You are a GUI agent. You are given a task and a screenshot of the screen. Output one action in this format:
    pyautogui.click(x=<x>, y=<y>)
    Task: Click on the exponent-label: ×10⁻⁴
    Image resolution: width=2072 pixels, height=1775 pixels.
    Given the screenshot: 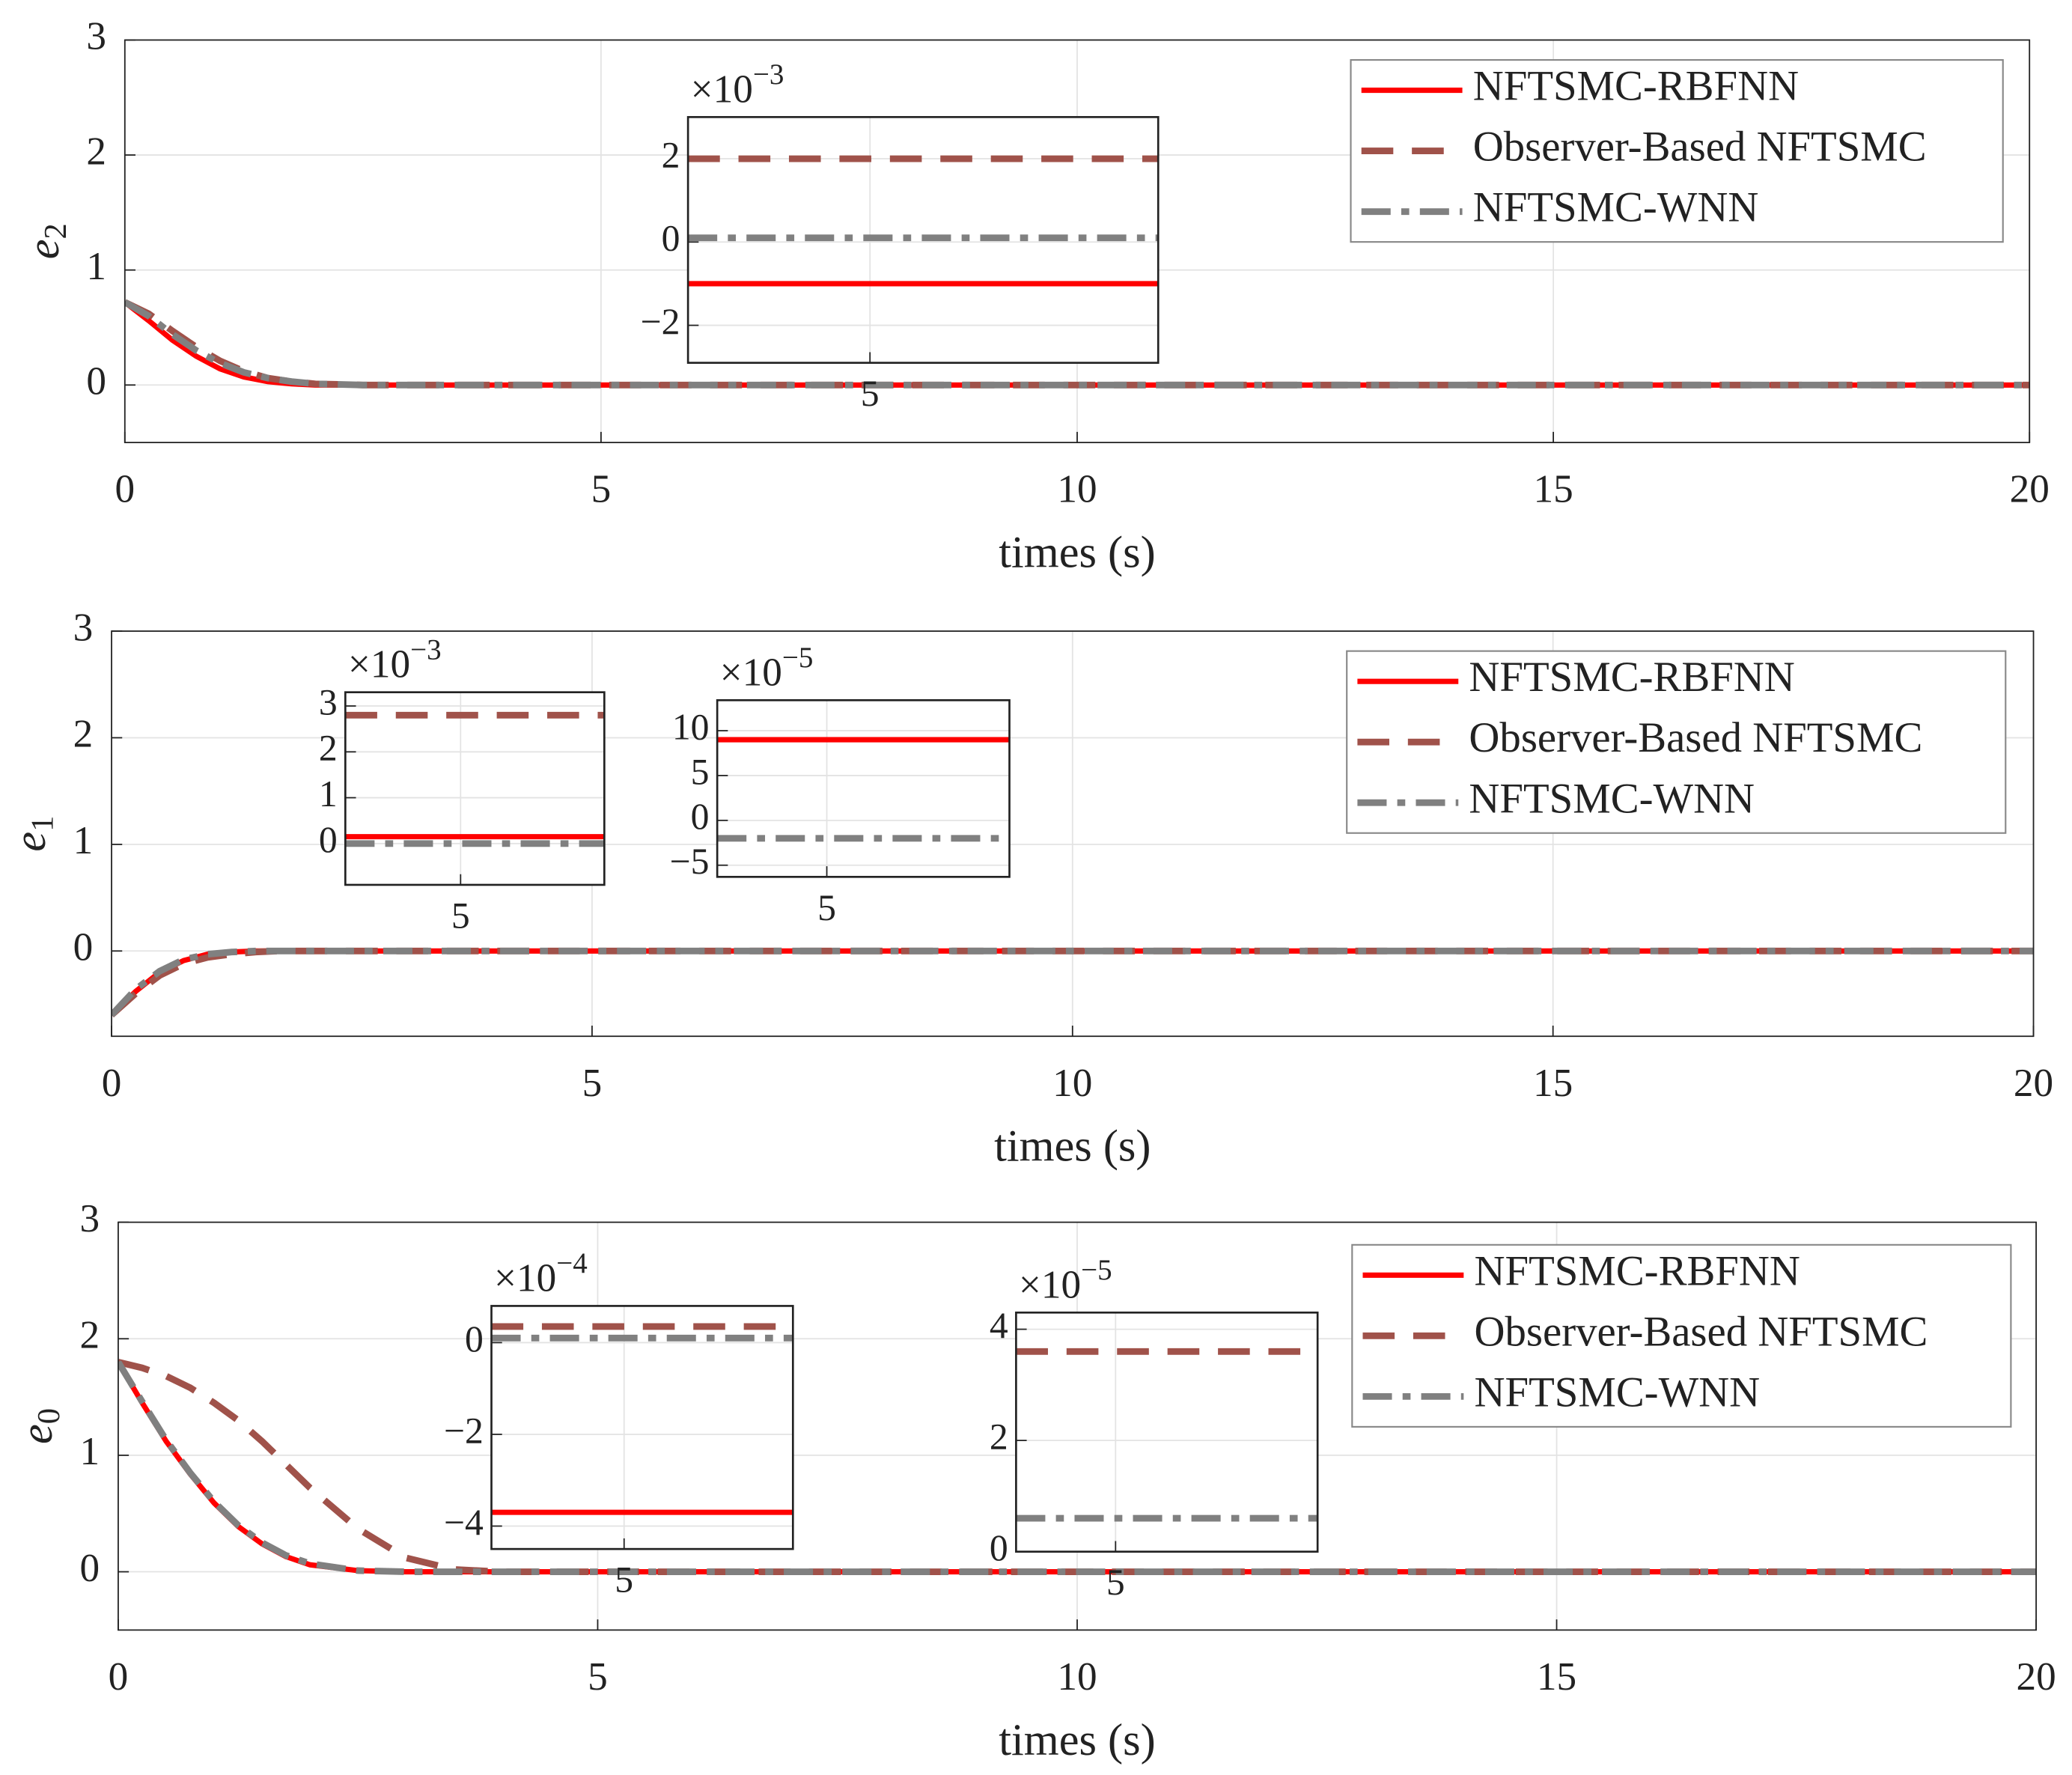 What is the action you would take?
    pyautogui.click(x=541, y=1273)
    